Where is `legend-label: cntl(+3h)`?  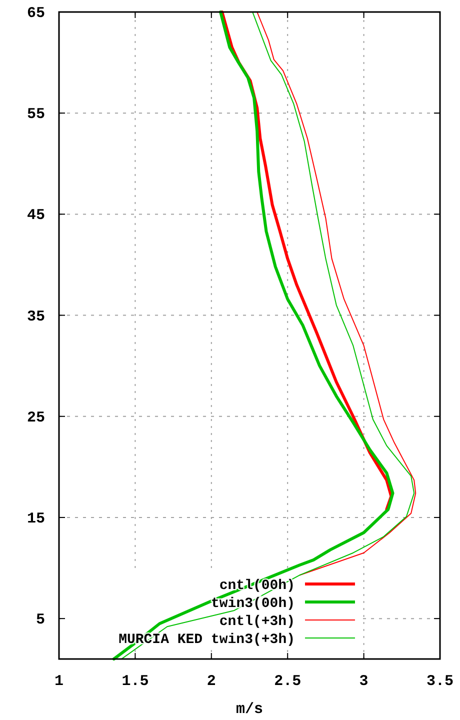
legend-label: cntl(+3h) is located at coordinates (257, 622).